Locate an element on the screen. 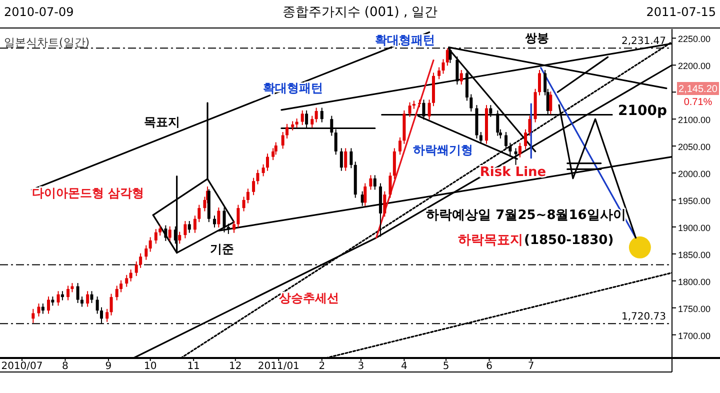  y-tick-label: 2050.00 is located at coordinates (694, 147).